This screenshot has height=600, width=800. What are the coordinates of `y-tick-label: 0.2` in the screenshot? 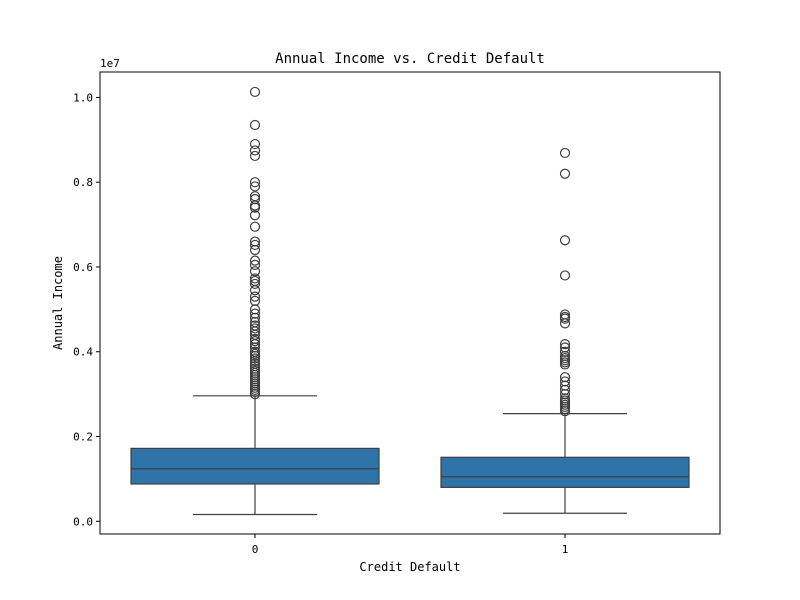 It's located at (83, 437).